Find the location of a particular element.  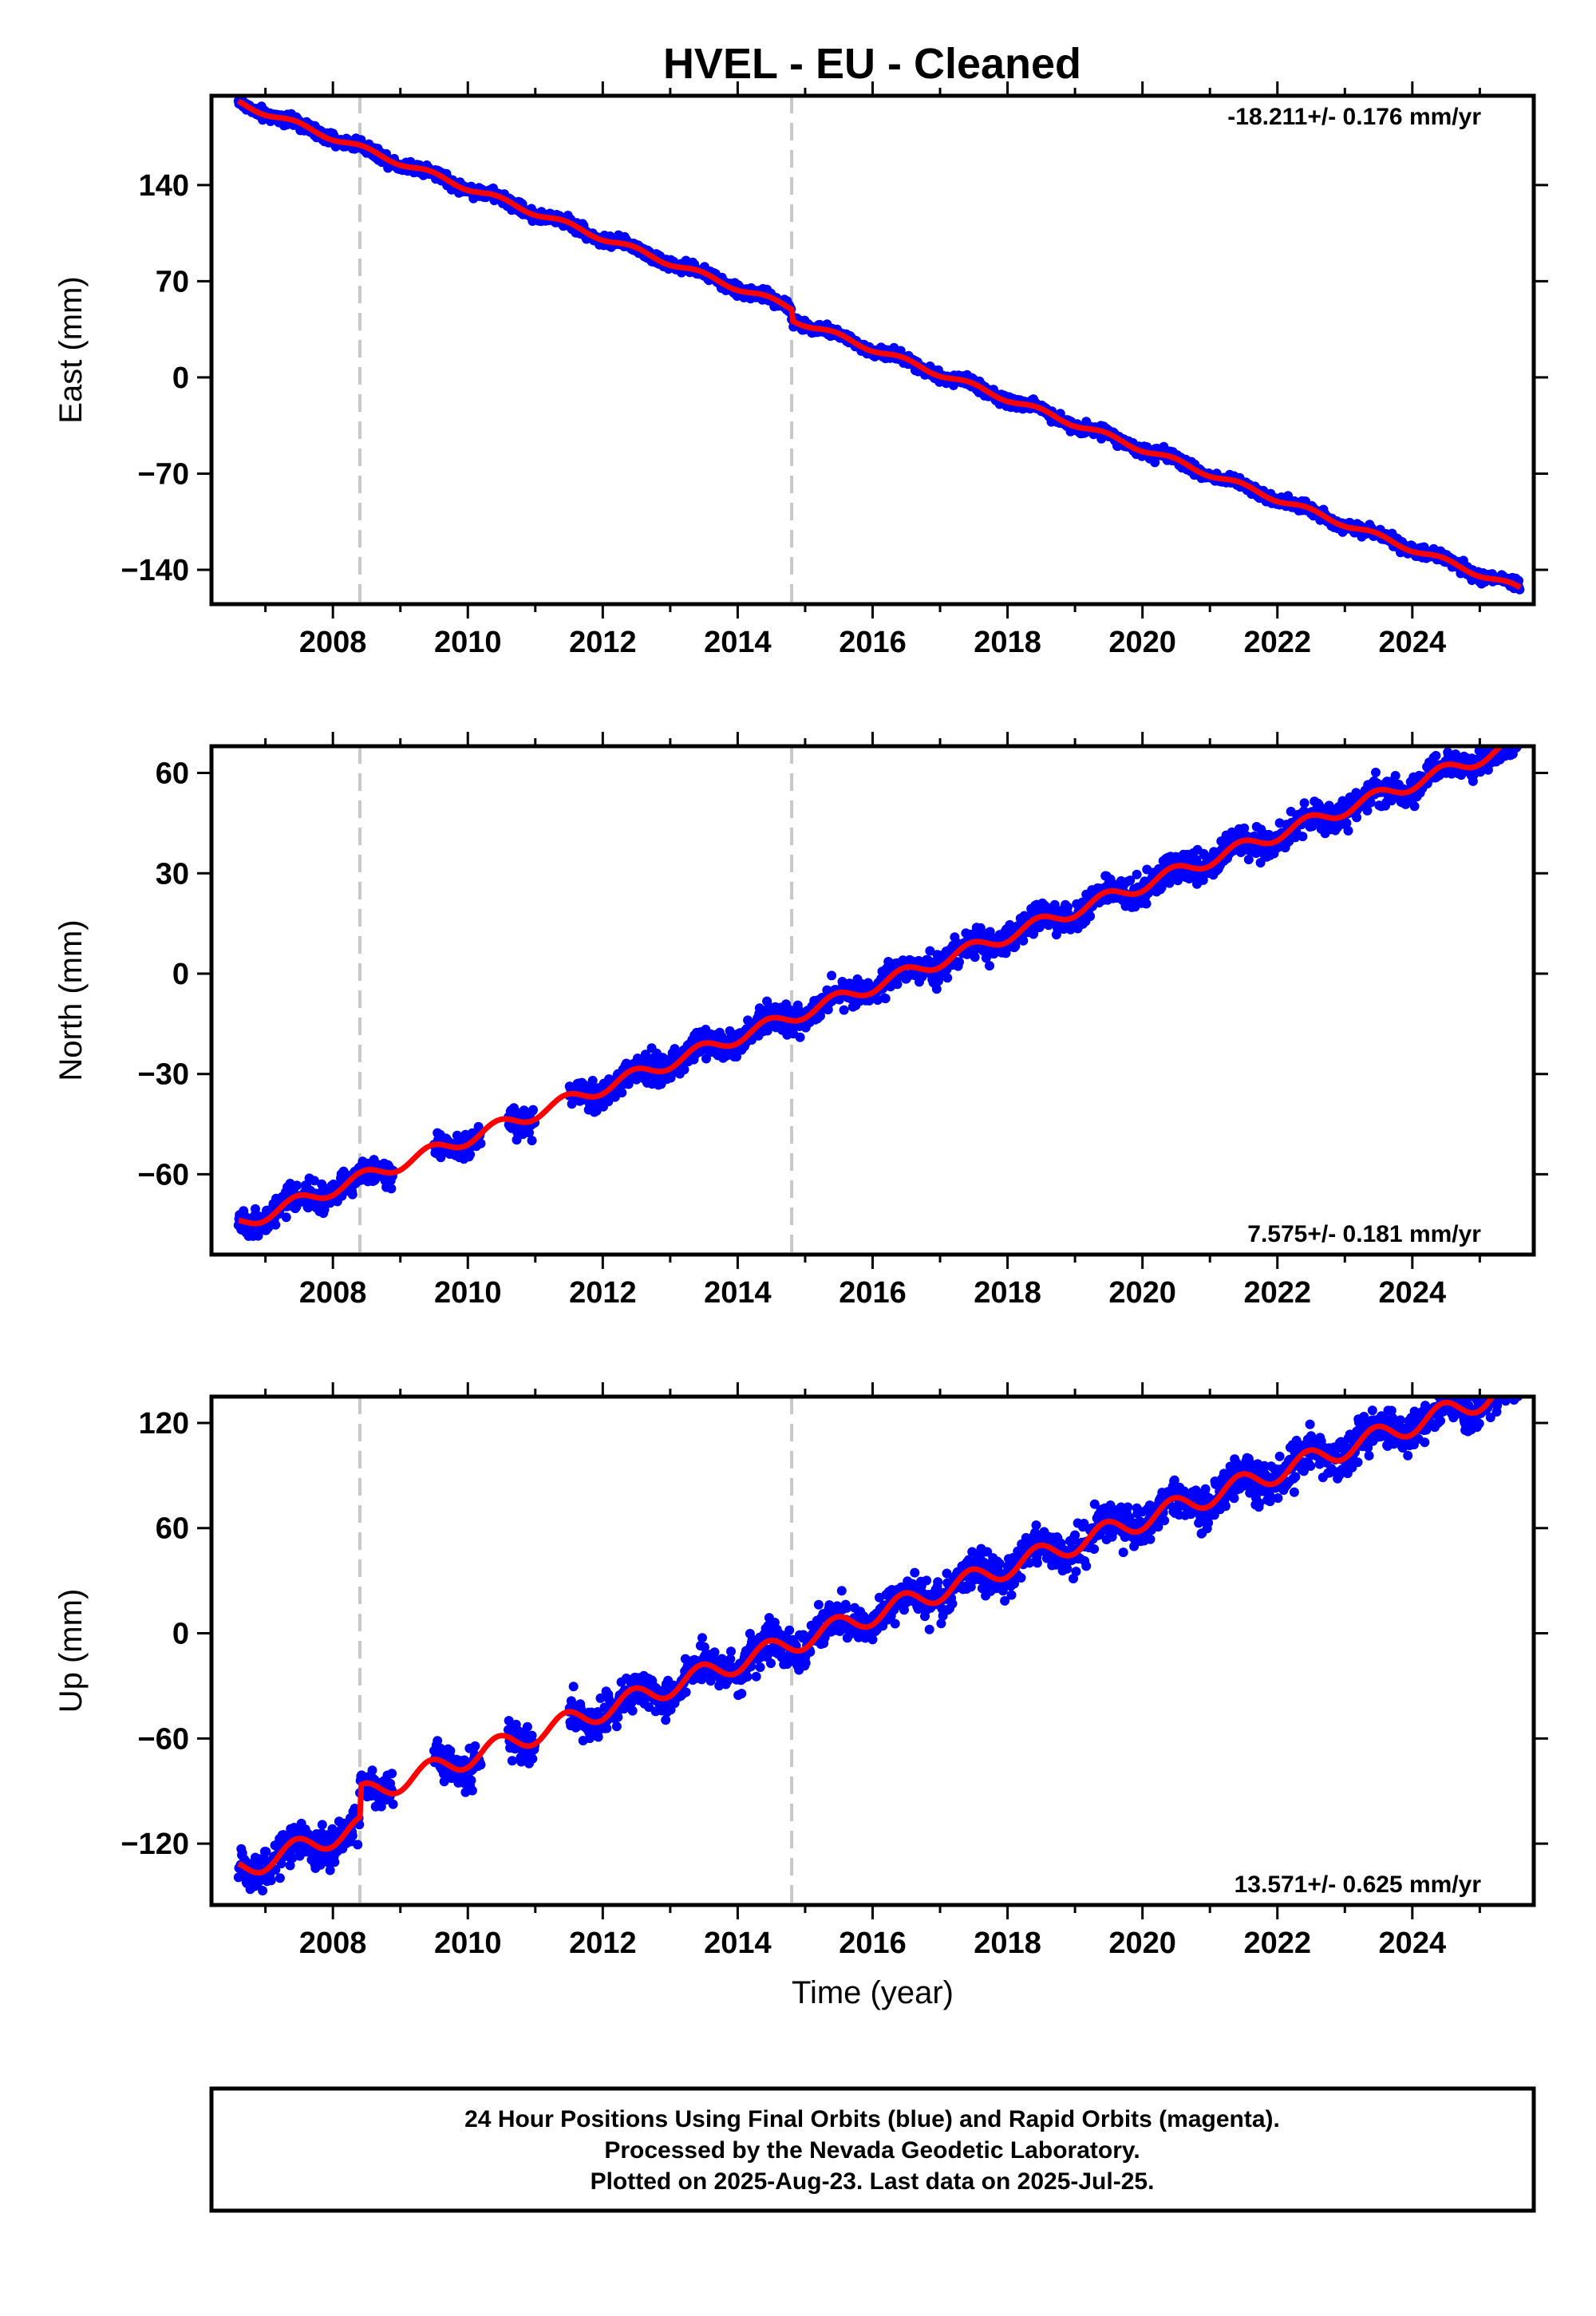

y-axis-label: North (mm) is located at coordinates (71, 1000).